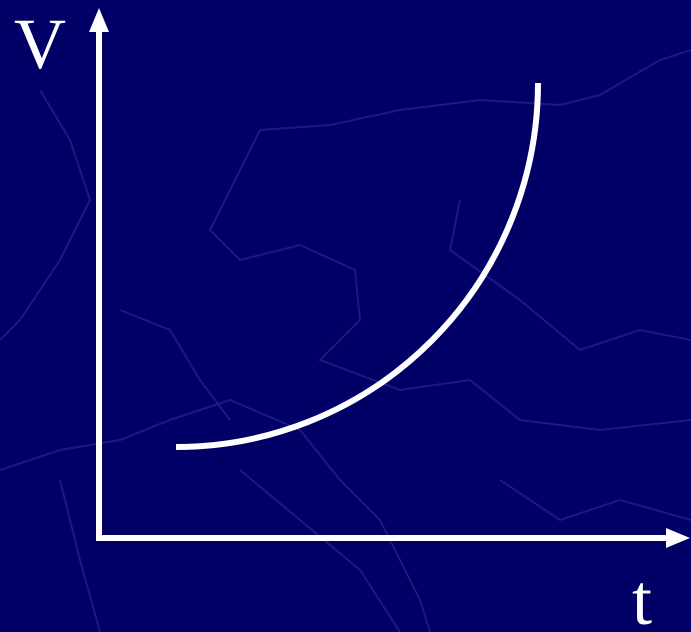 This screenshot has height=632, width=691. I want to click on y-axis-arrow, so click(99, 20).